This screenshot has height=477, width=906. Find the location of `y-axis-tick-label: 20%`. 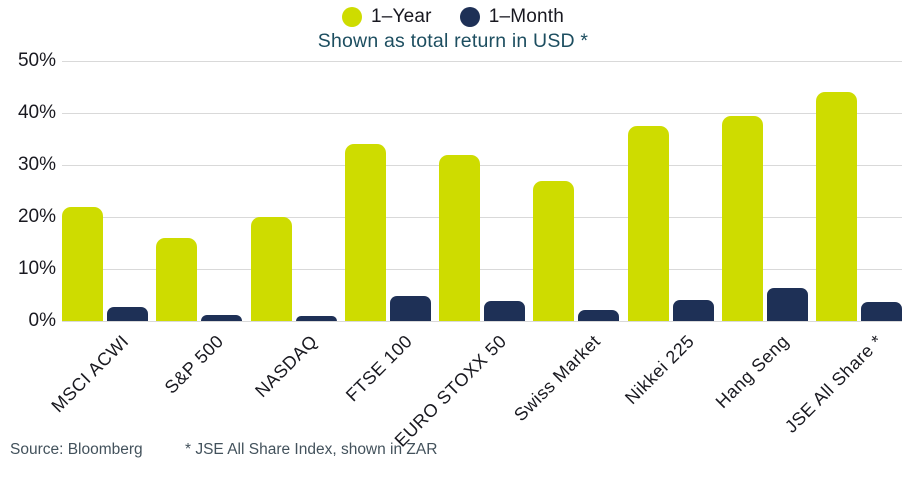

y-axis-tick-label: 20% is located at coordinates (36, 216).